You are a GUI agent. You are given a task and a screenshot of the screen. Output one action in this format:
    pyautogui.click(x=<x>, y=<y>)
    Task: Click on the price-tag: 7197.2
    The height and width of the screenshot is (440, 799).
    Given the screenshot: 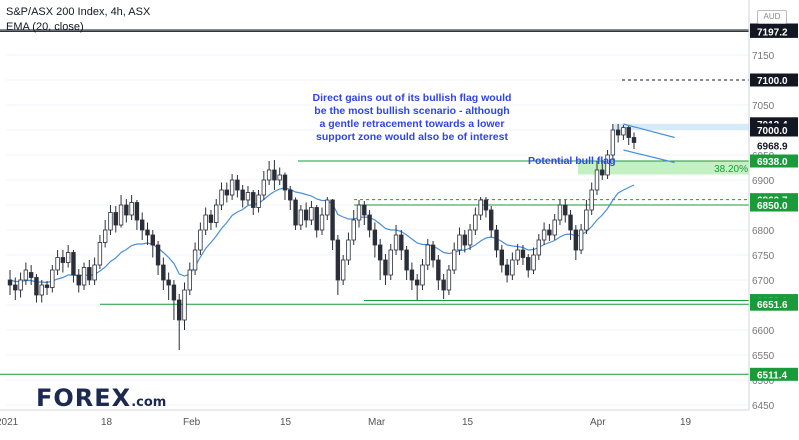 What is the action you would take?
    pyautogui.click(x=774, y=31)
    